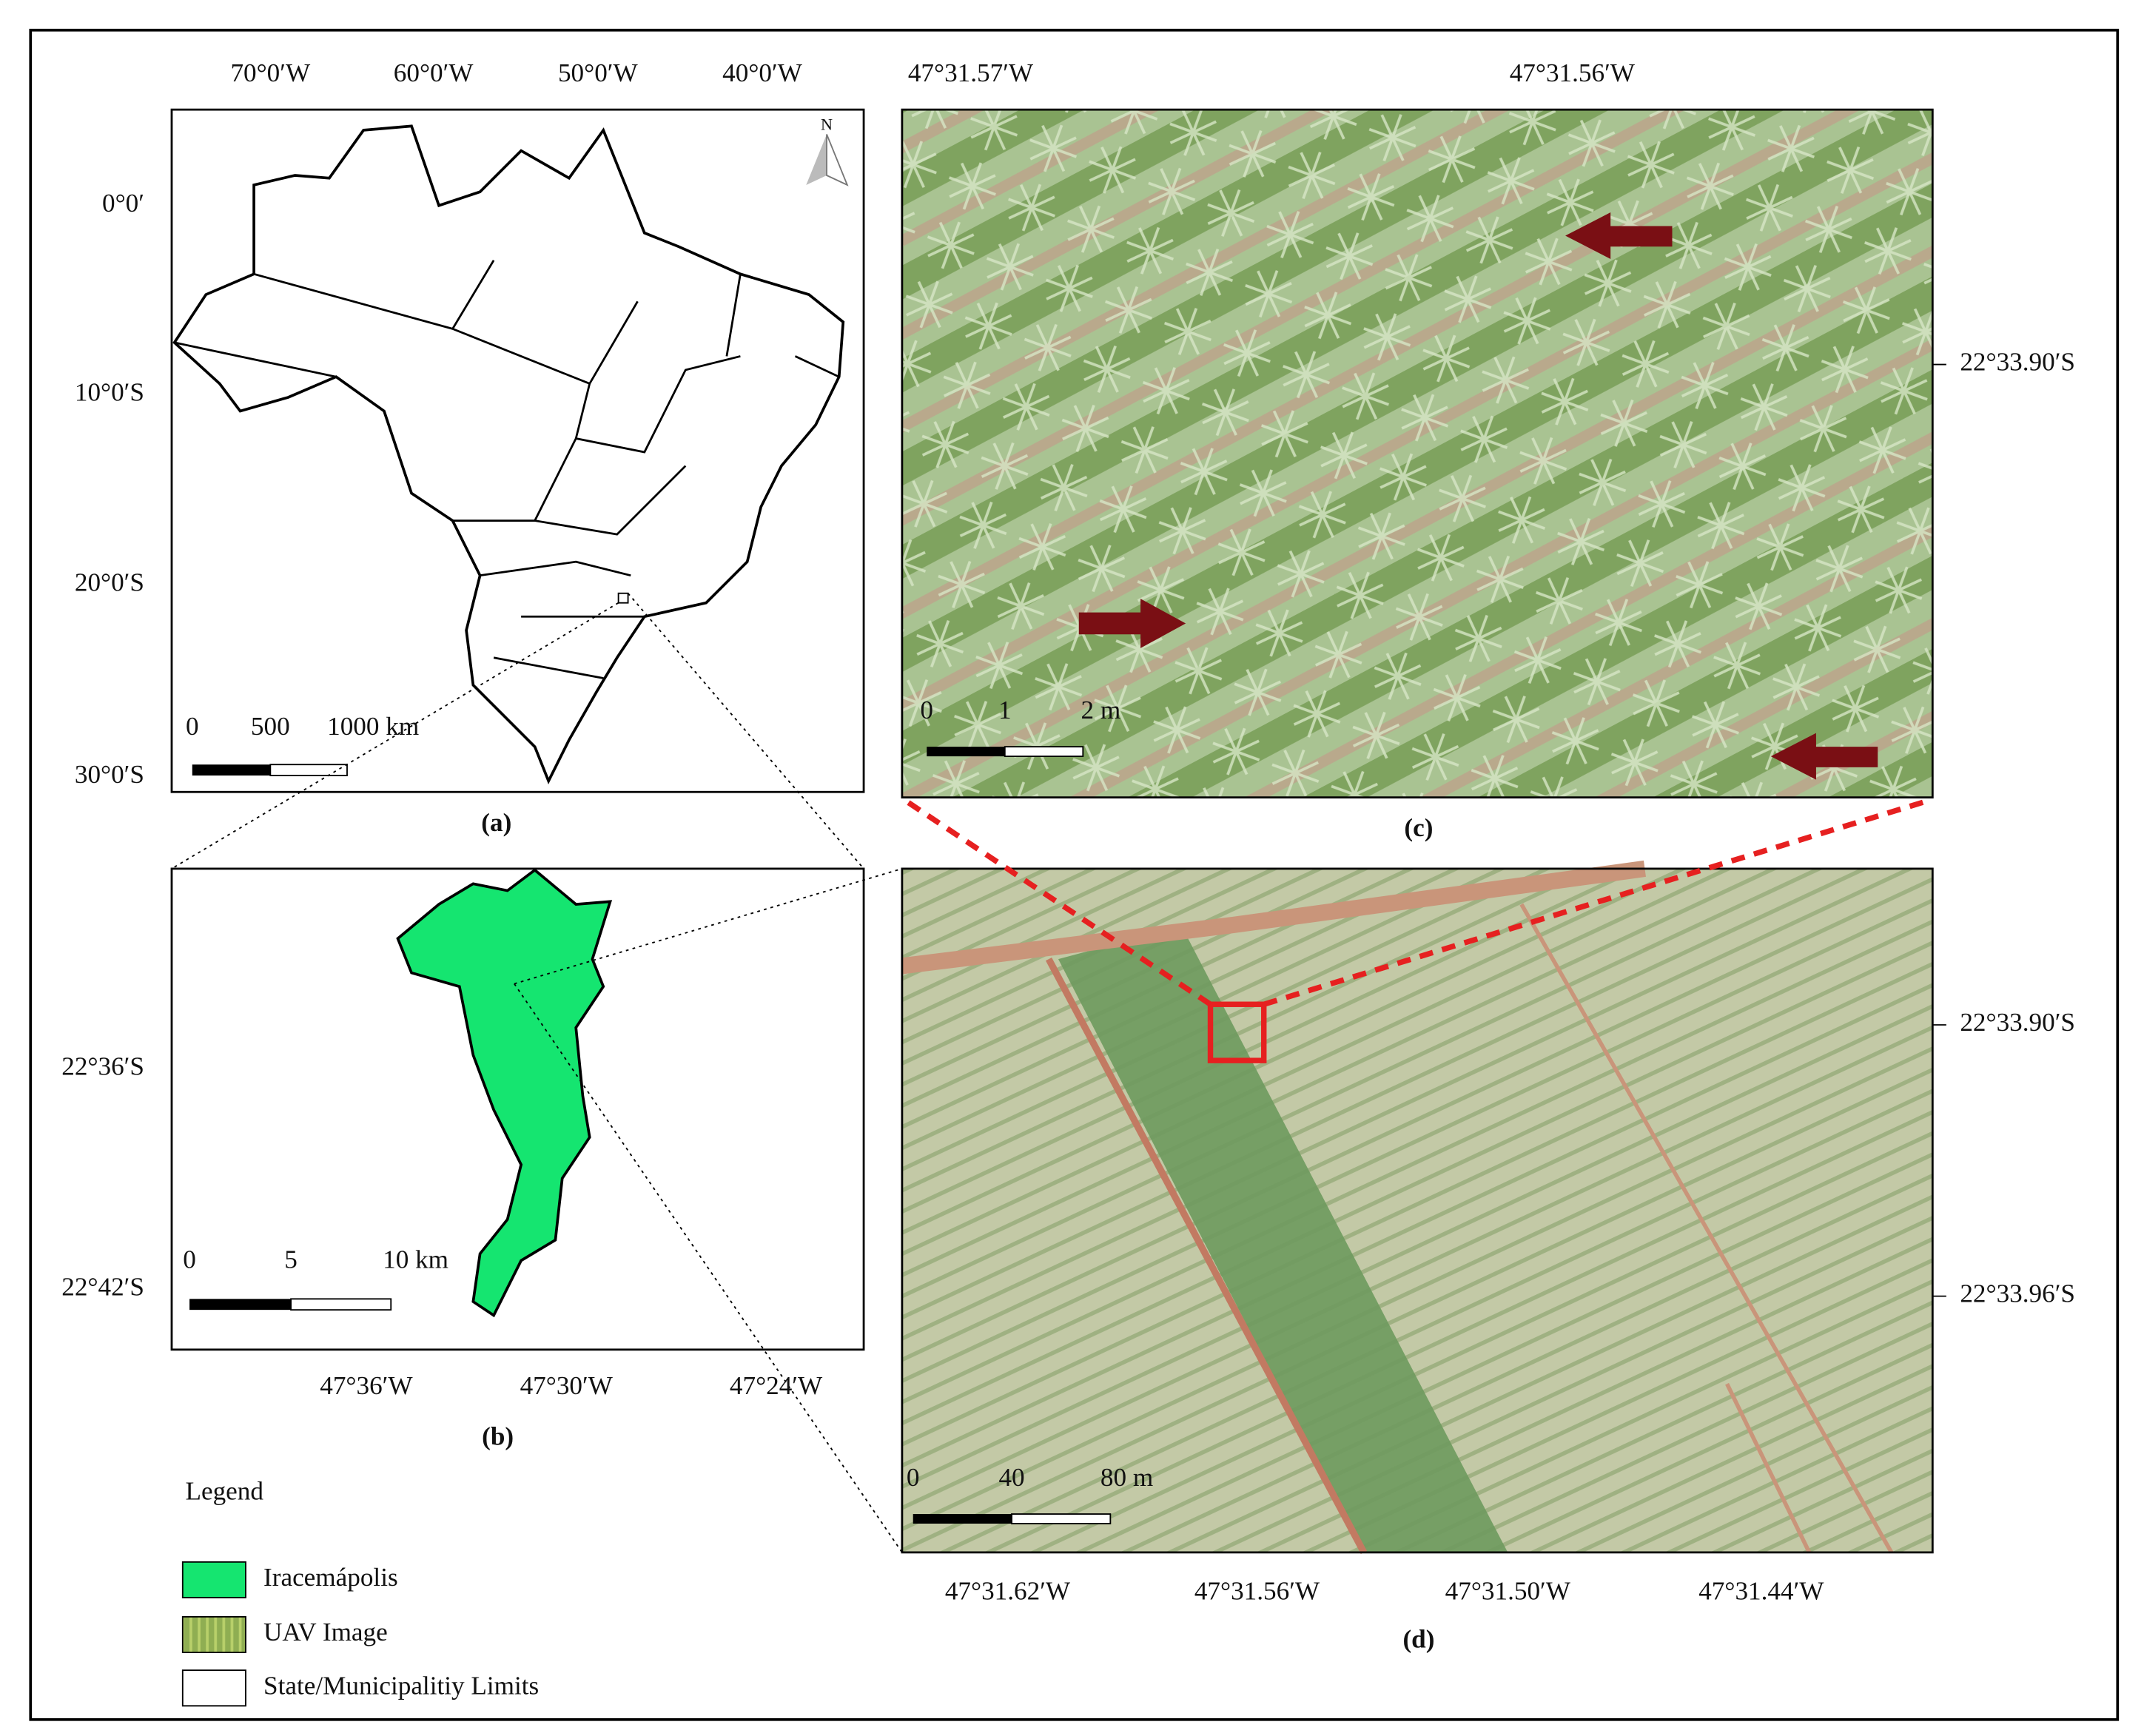 The width and height of the screenshot is (2144, 1736). What do you see at coordinates (776, 1385) in the screenshot?
I see `lon-label: 47°24′W` at bounding box center [776, 1385].